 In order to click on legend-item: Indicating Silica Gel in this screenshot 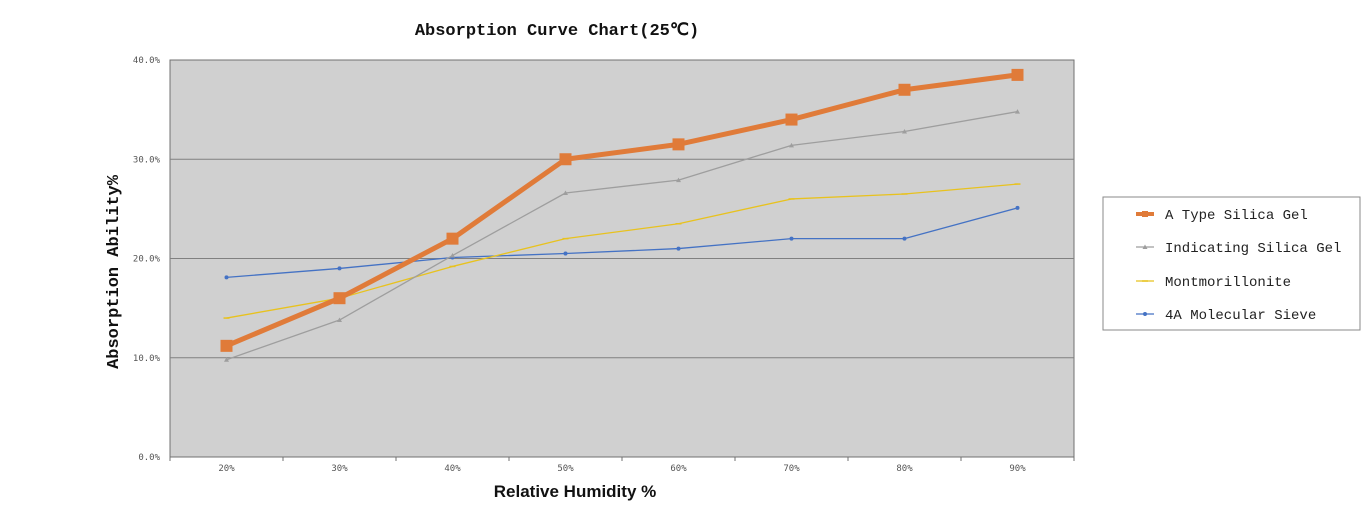, I will do `click(1238, 249)`.